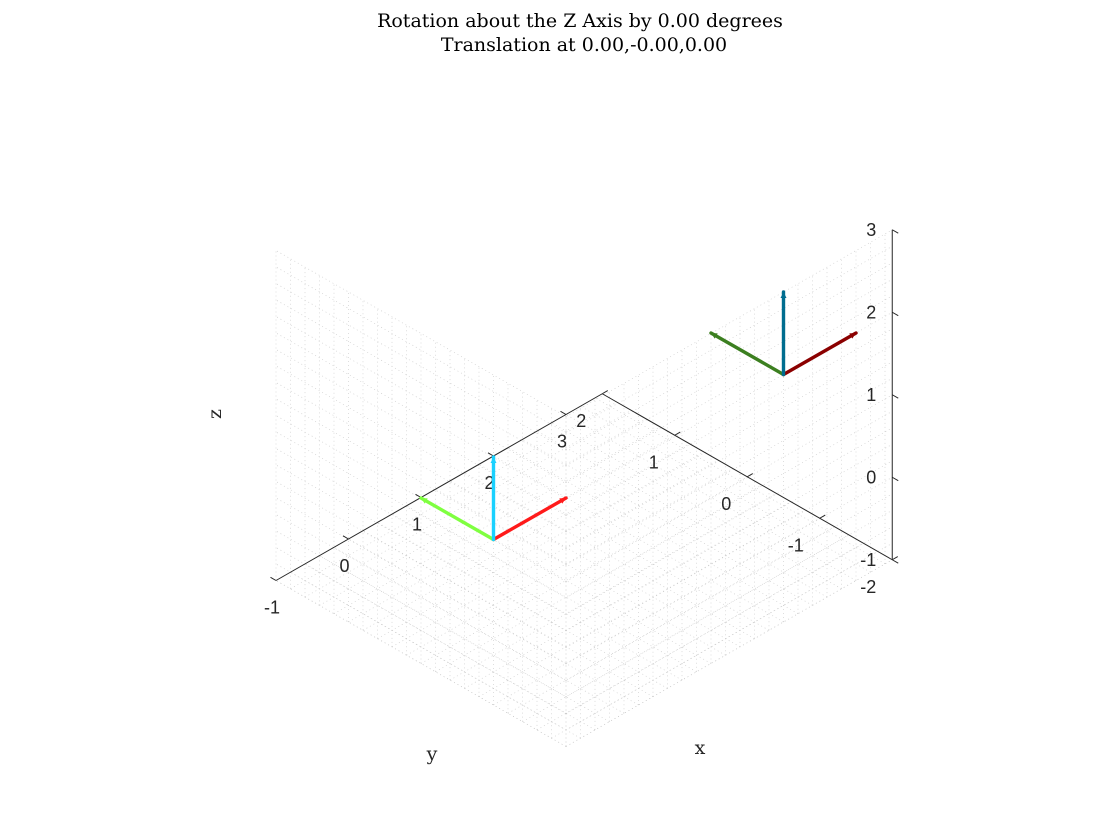  I want to click on x-tick-label: 1, so click(417, 525).